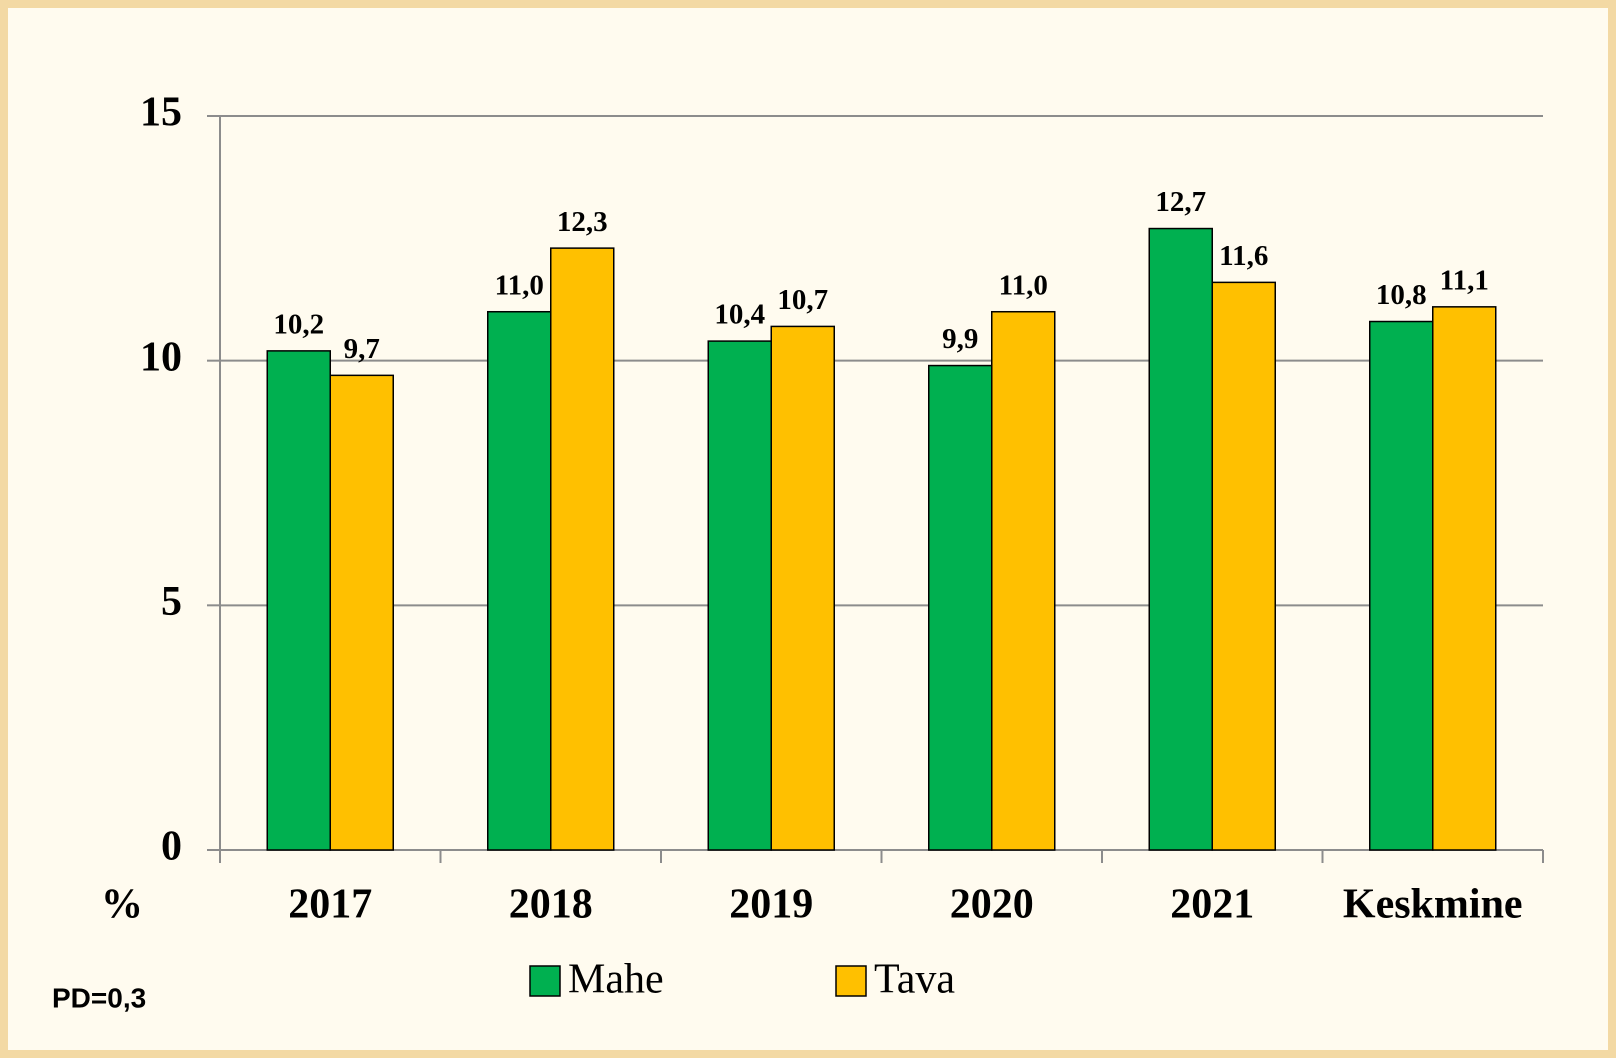  Describe the element at coordinates (1464, 280) in the screenshot. I see `data-label: 11,1` at that location.